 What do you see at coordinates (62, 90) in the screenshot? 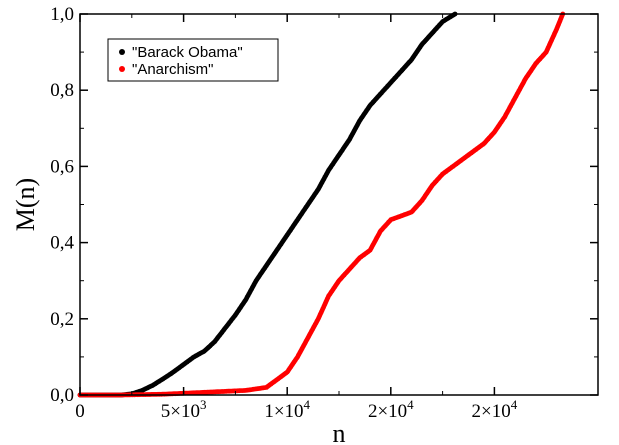
I see `y-tick-label: 0,8` at bounding box center [62, 90].